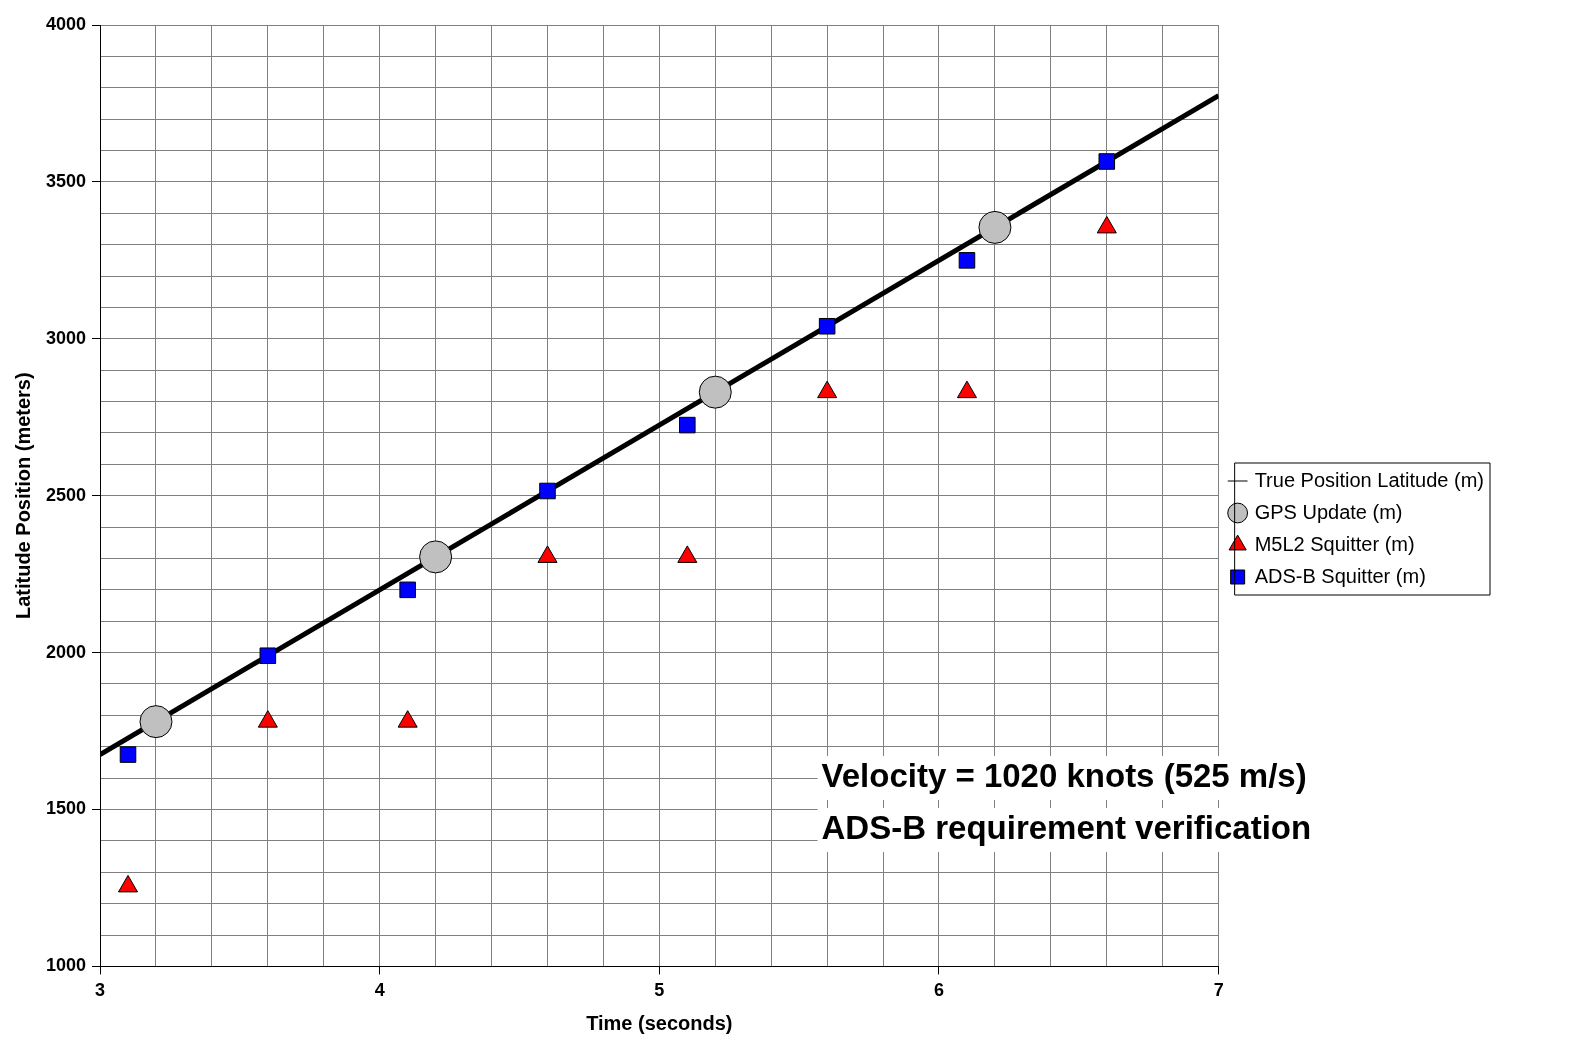 The height and width of the screenshot is (1048, 1592). What do you see at coordinates (22, 496) in the screenshot?
I see `y-axis-title: Latitude Position (meters)` at bounding box center [22, 496].